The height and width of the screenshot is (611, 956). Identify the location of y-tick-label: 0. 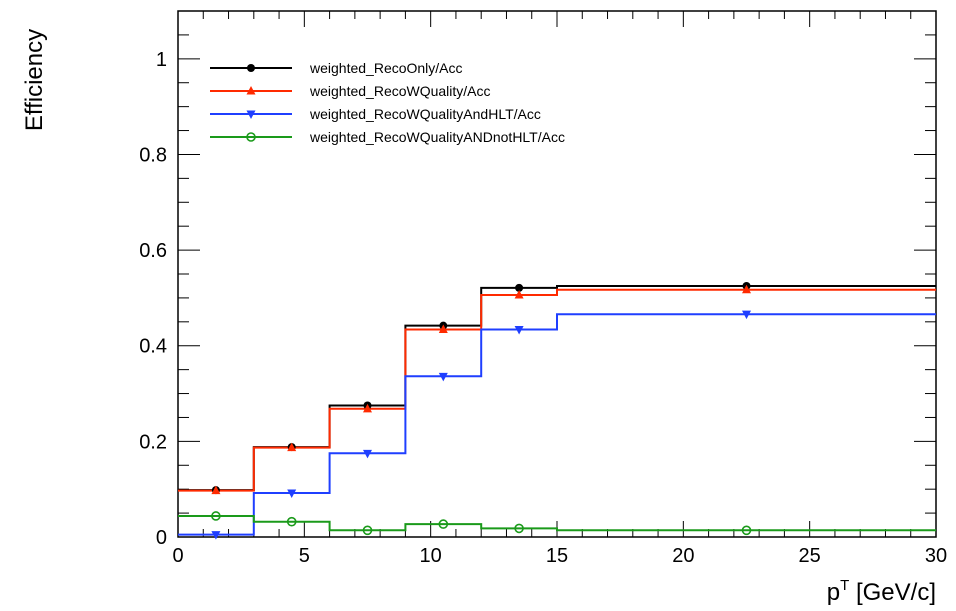
(161, 538).